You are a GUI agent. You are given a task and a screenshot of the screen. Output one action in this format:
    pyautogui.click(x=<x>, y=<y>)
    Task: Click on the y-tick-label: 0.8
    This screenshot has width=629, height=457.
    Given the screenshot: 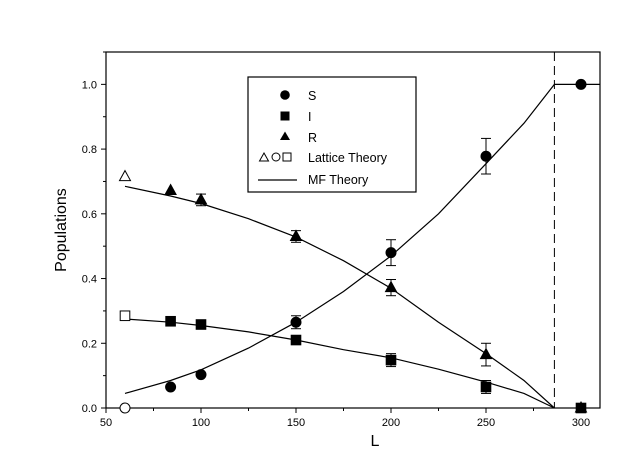 What is the action you would take?
    pyautogui.click(x=89, y=150)
    